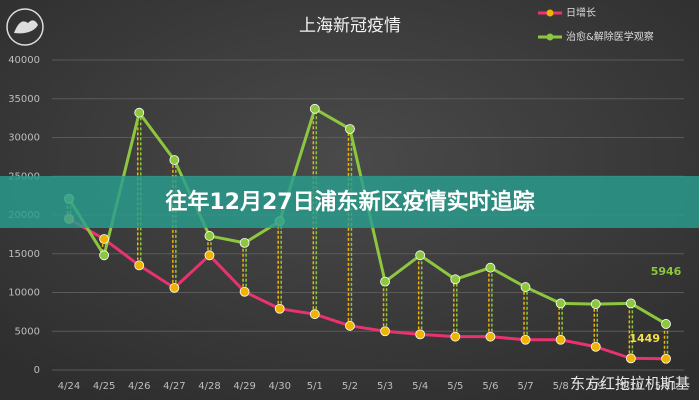  I want to click on watermark: 东方红拖拉机斯基, so click(630, 384).